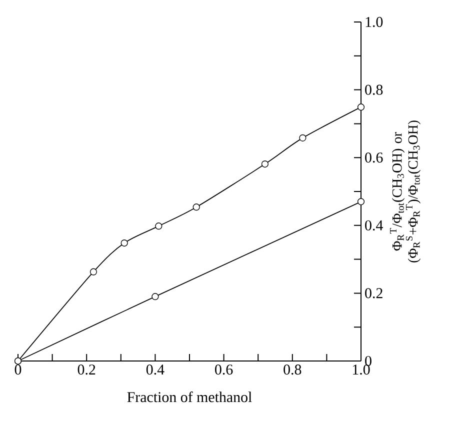 The height and width of the screenshot is (423, 452). What do you see at coordinates (368, 361) in the screenshot?
I see `y-tick-label: 0` at bounding box center [368, 361].